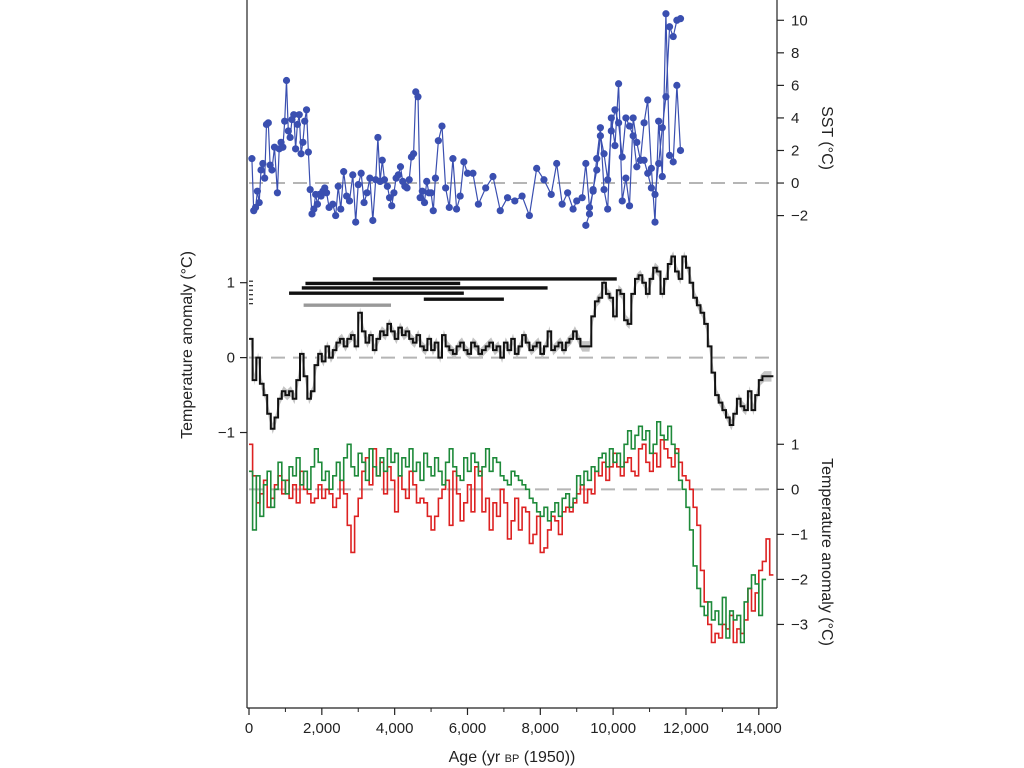 Image resolution: width=1024 pixels, height=768 pixels. What do you see at coordinates (511, 541) in the screenshot?
I see `red_green-series-0-step-line` at bounding box center [511, 541].